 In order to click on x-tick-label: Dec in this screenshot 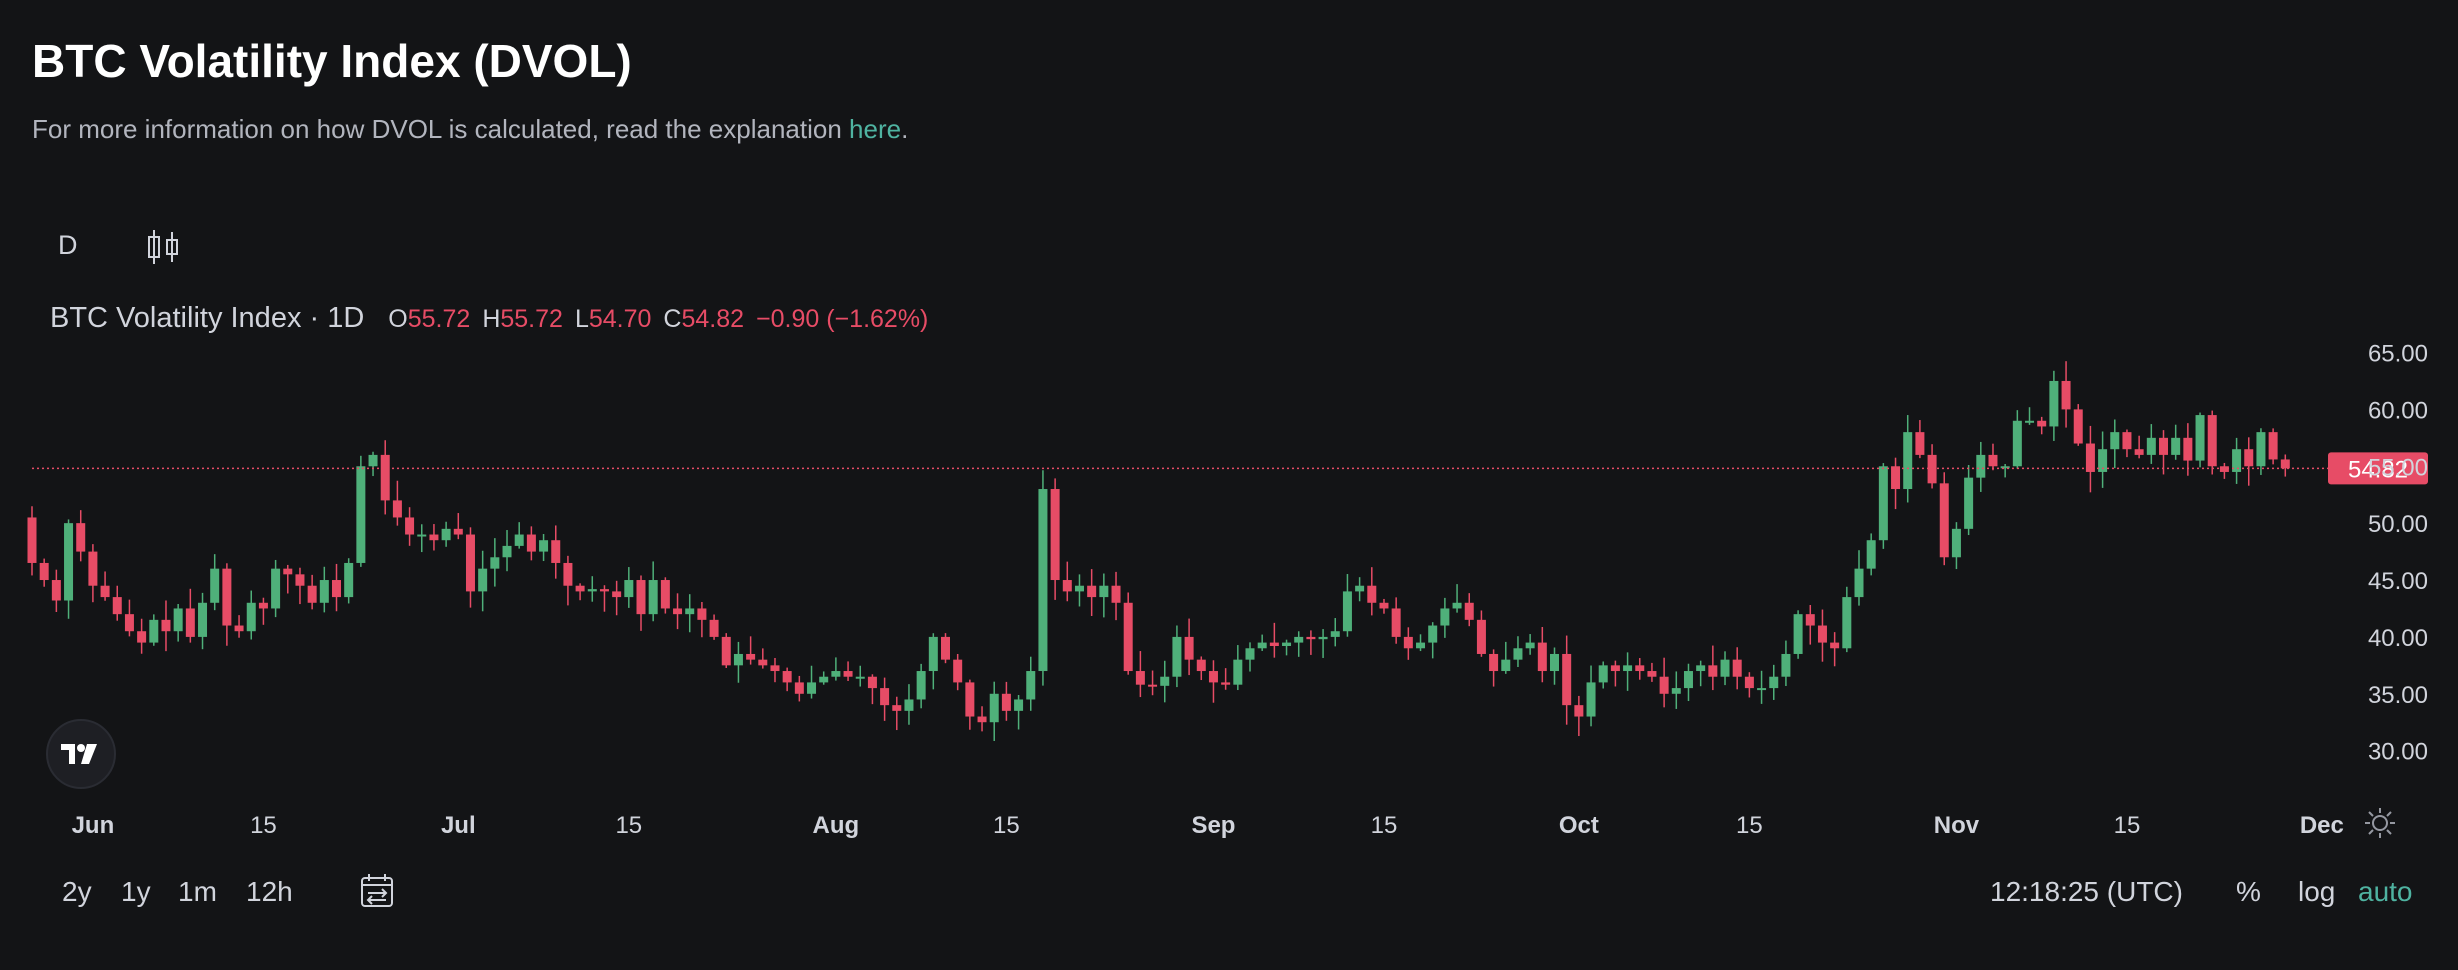, I will do `click(2322, 825)`.